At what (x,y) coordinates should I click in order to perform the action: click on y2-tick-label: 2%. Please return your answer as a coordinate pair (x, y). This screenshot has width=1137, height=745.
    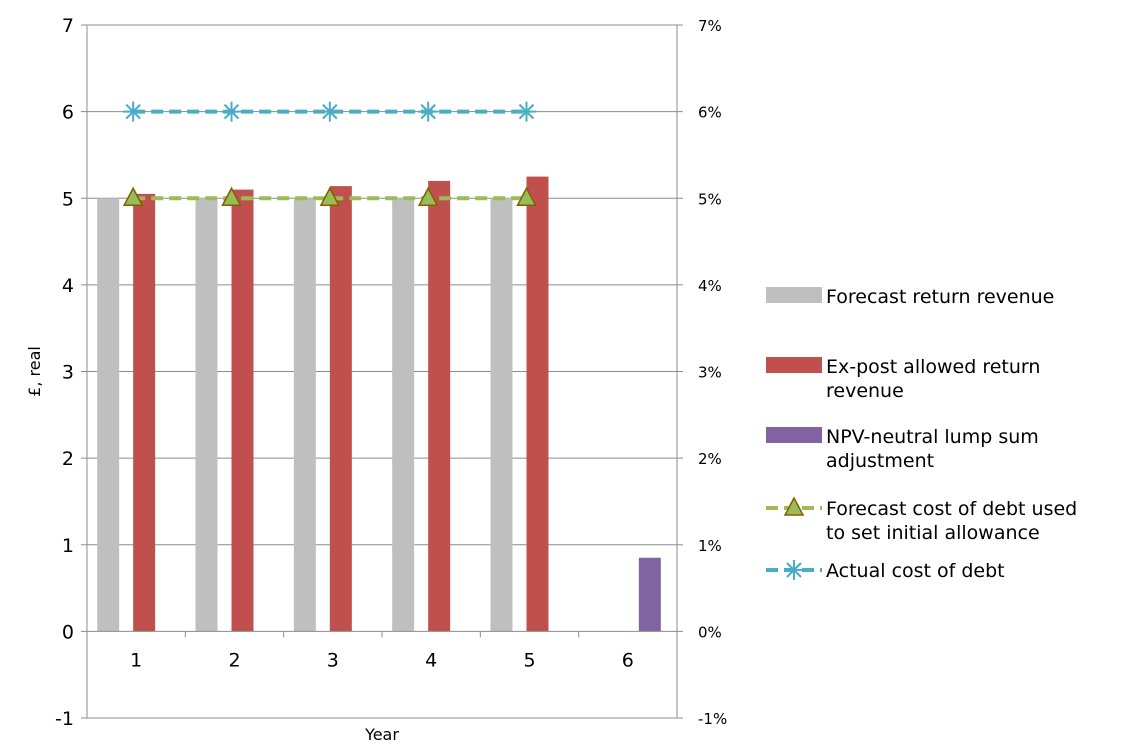
    Looking at the image, I should click on (710, 459).